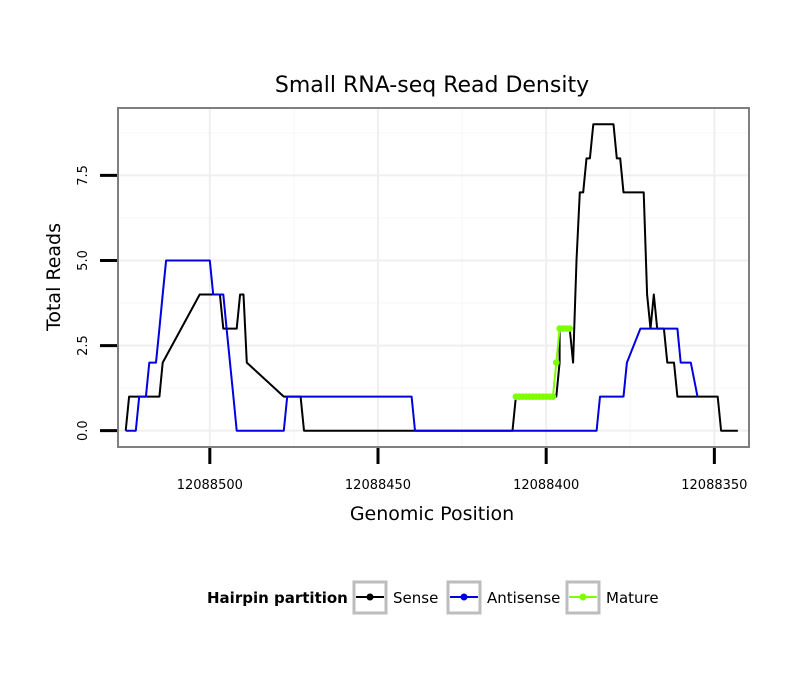 The height and width of the screenshot is (690, 810). I want to click on y-axis: 0.0 2.5 5.0 7.5, so click(96, 303).